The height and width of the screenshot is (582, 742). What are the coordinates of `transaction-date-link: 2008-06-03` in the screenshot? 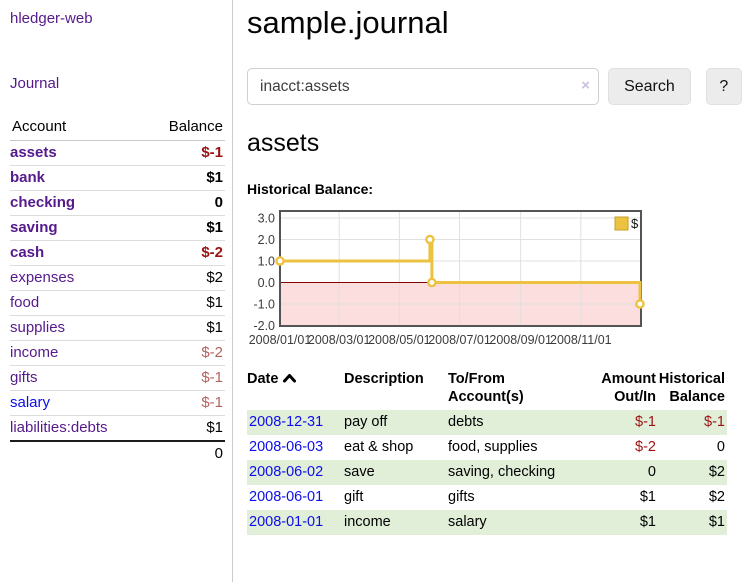 It's located at (286, 447).